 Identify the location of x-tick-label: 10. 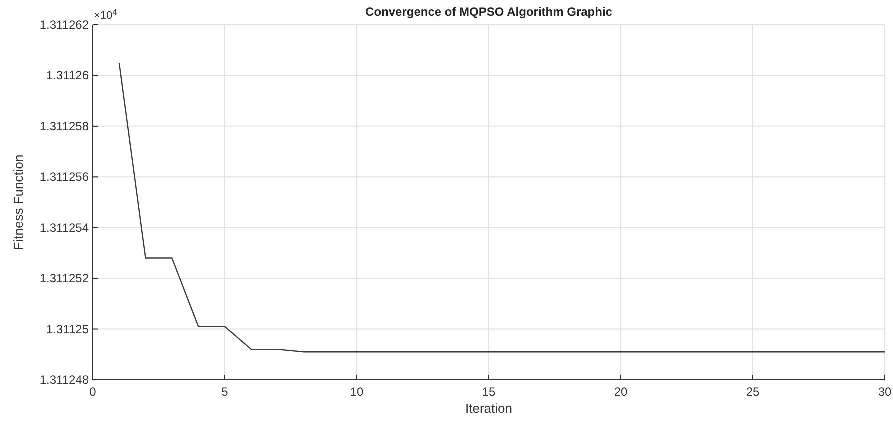
(357, 392).